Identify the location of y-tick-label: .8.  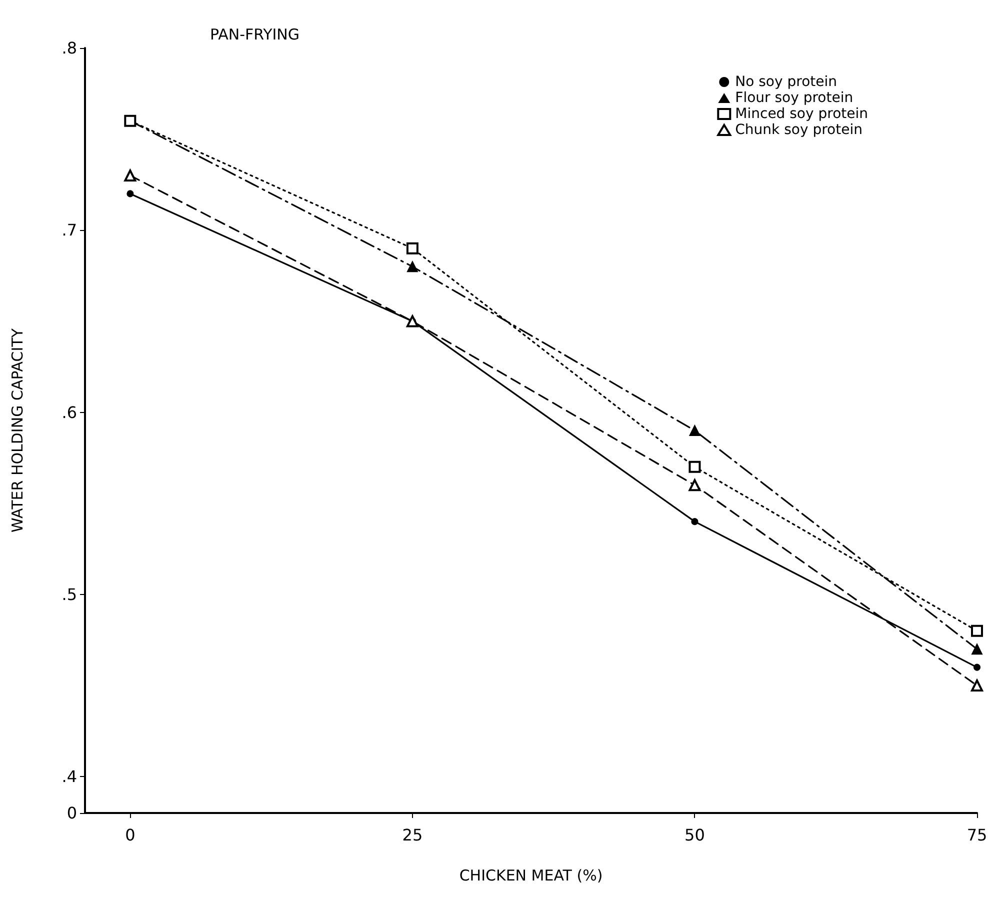
(69, 48).